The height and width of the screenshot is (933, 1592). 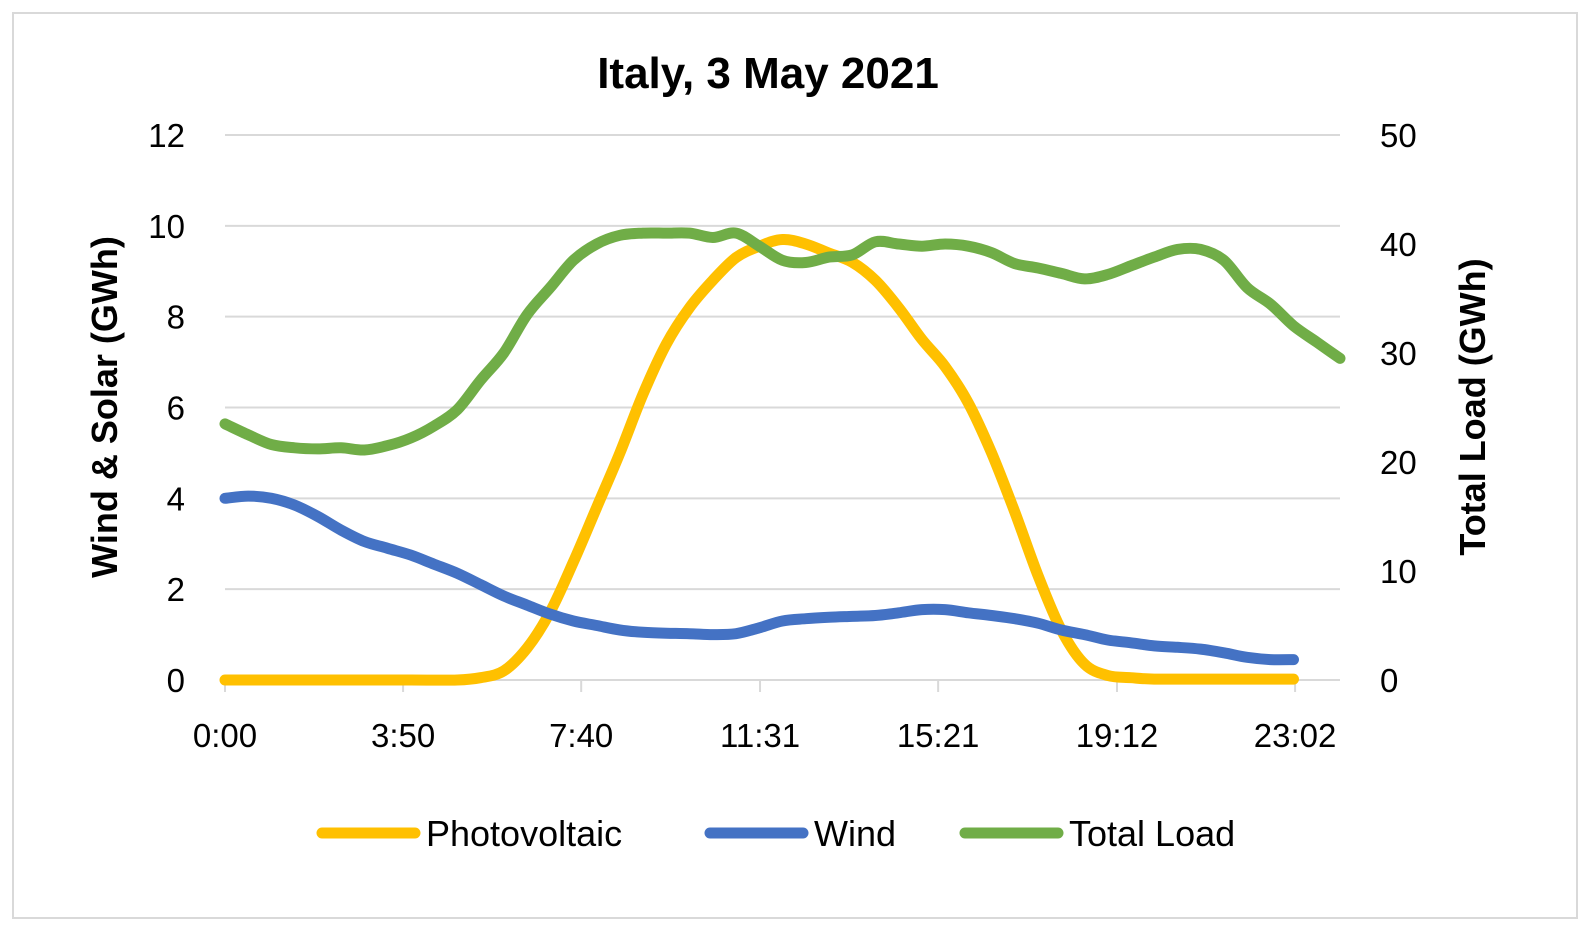 What do you see at coordinates (768, 73) in the screenshot?
I see `chart-title: Italy, 3 May 2021` at bounding box center [768, 73].